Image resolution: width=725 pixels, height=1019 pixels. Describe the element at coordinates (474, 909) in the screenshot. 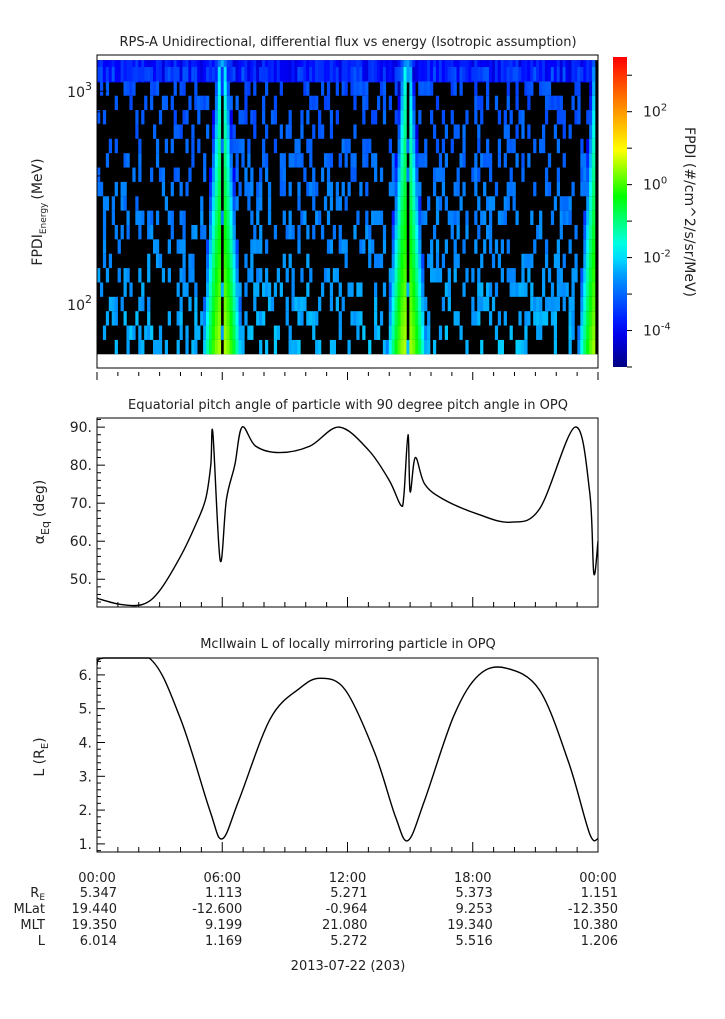

I see `ephemeris-value: 9.253` at that location.